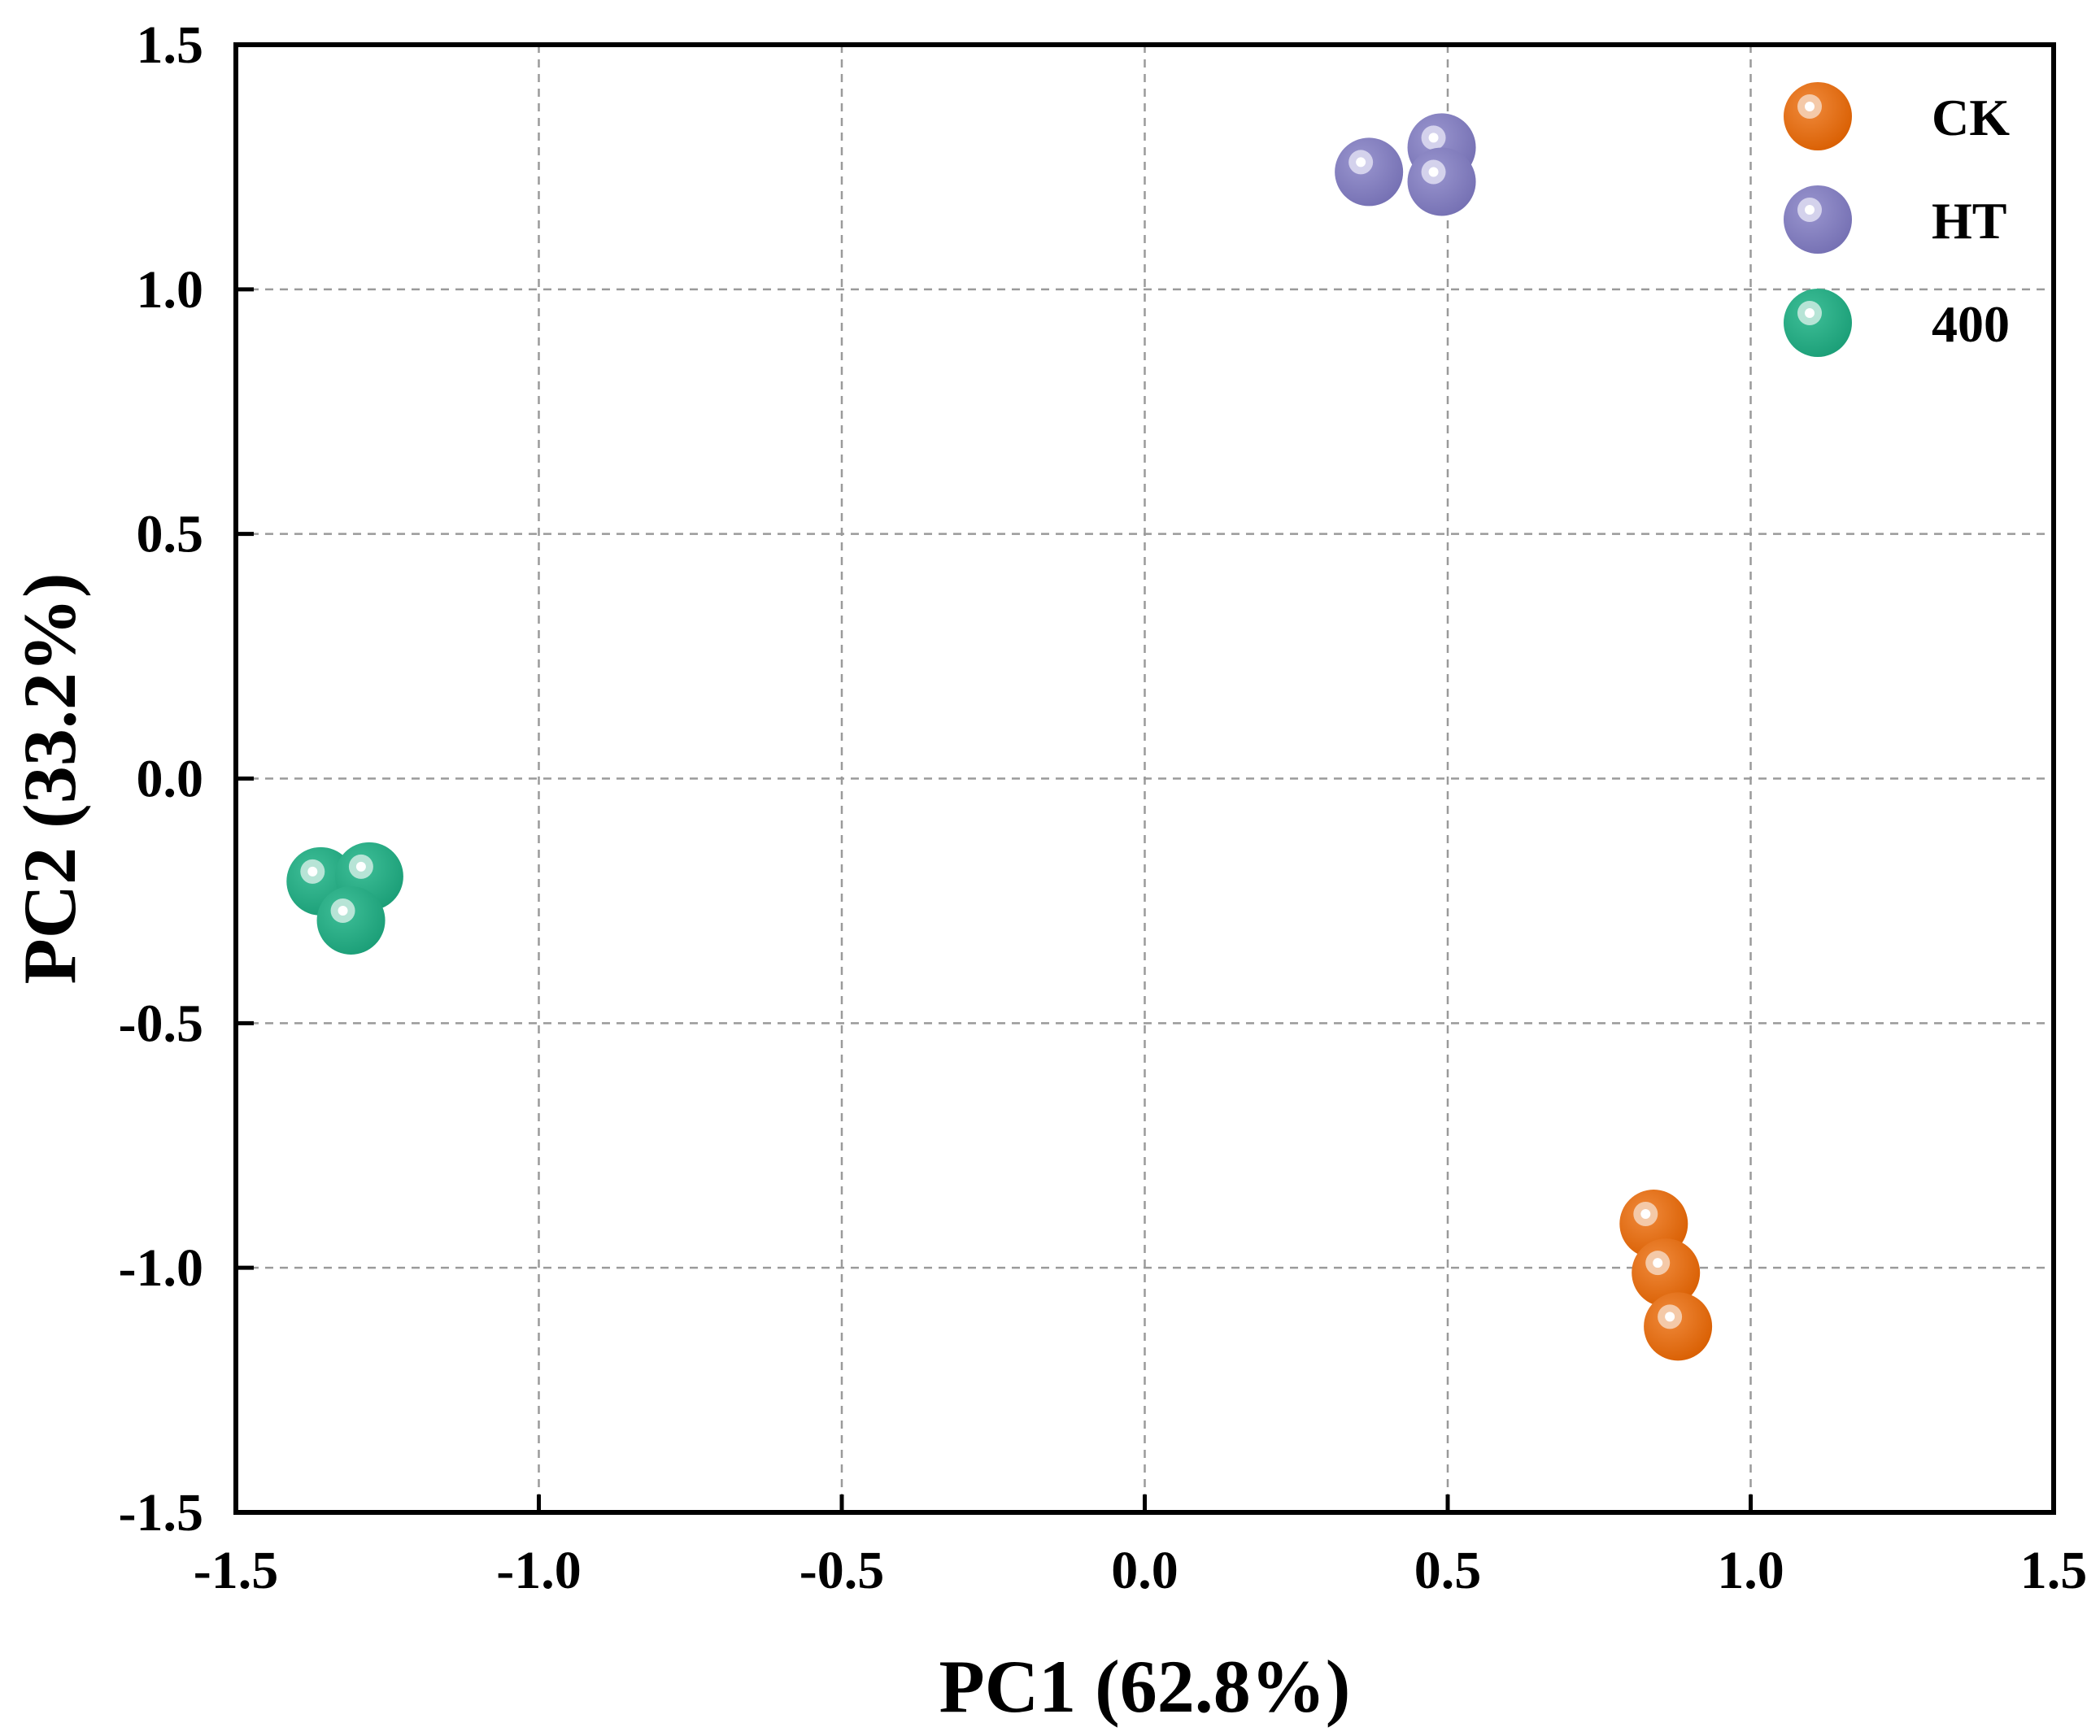 This screenshot has width=2100, height=1736. I want to click on x-tick-labels: -1.5 -1.0 -0.5 0.0 0.5 1.0 1.5, so click(1140, 1570).